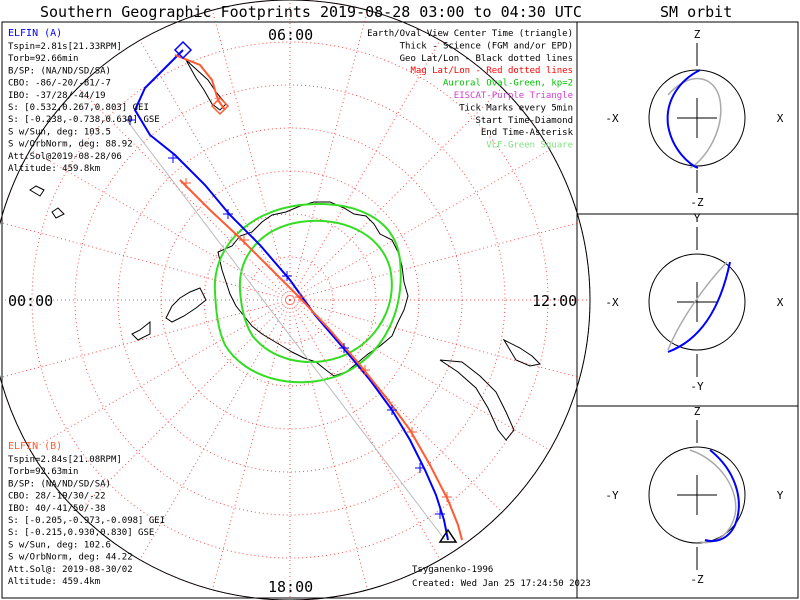 The height and width of the screenshot is (600, 800). What do you see at coordinates (35, 446) in the screenshot?
I see `elfin-b-name: ELFIN (B)` at bounding box center [35, 446].